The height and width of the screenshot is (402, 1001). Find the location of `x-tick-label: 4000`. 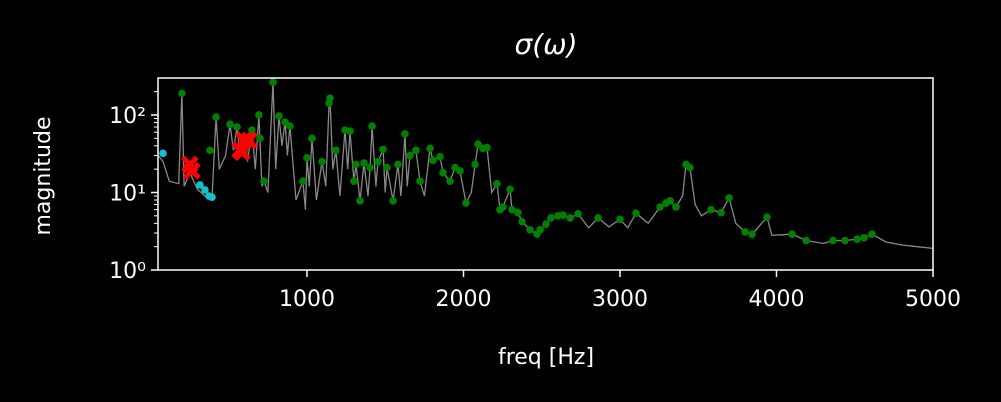

x-tick-label: 4000 is located at coordinates (776, 299).